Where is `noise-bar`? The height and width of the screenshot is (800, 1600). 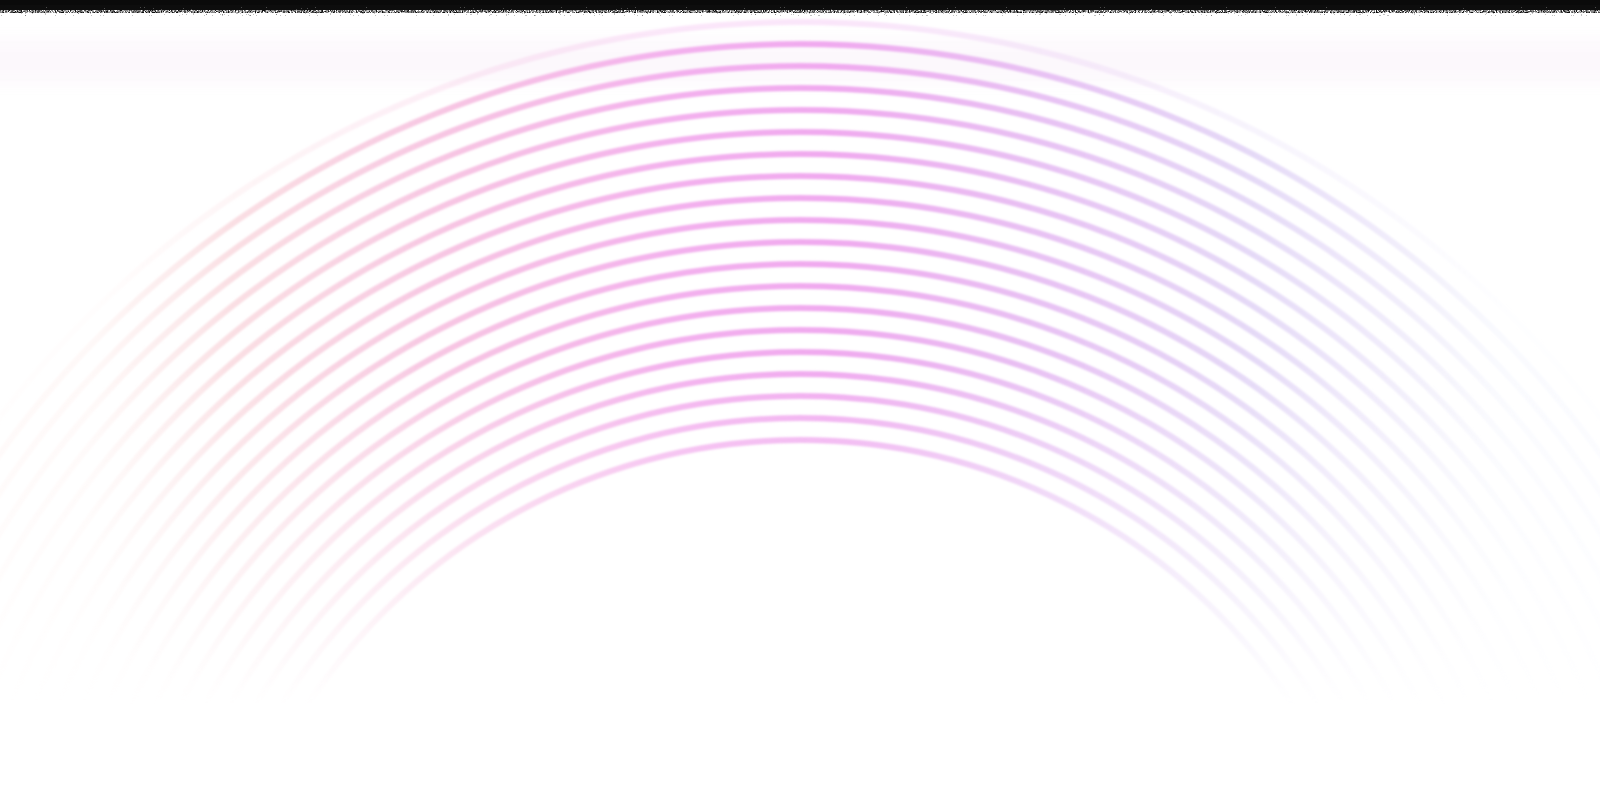 noise-bar is located at coordinates (800, 10).